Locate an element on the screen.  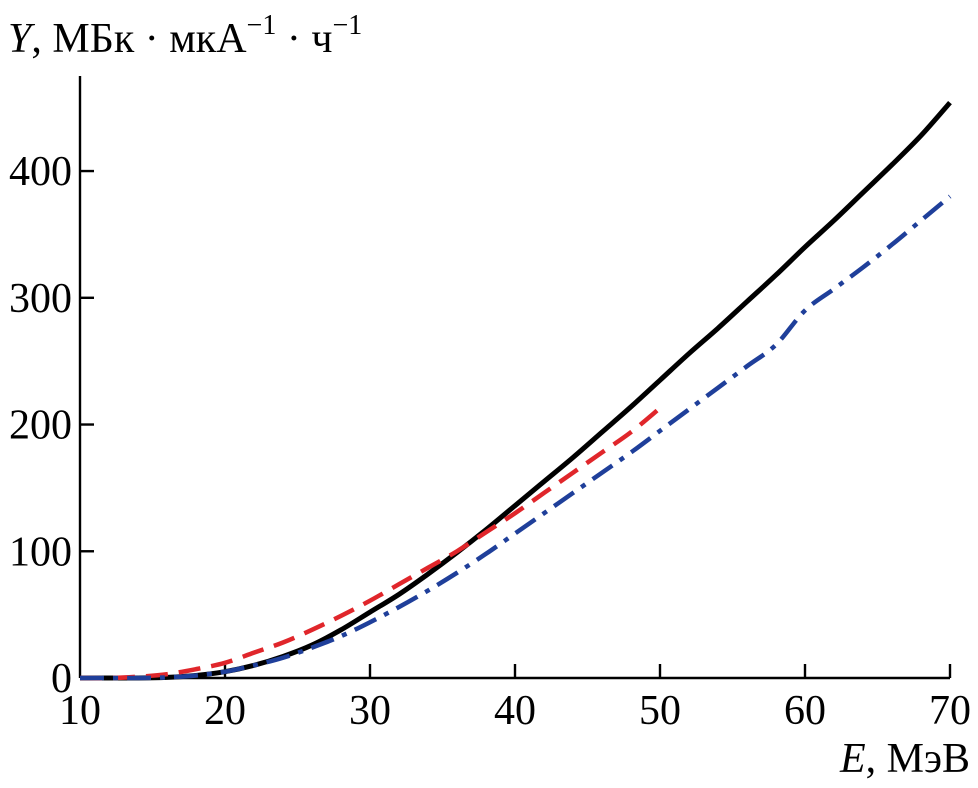
y-ticks: 0 100 200 300 400 is located at coordinates (51, 425).